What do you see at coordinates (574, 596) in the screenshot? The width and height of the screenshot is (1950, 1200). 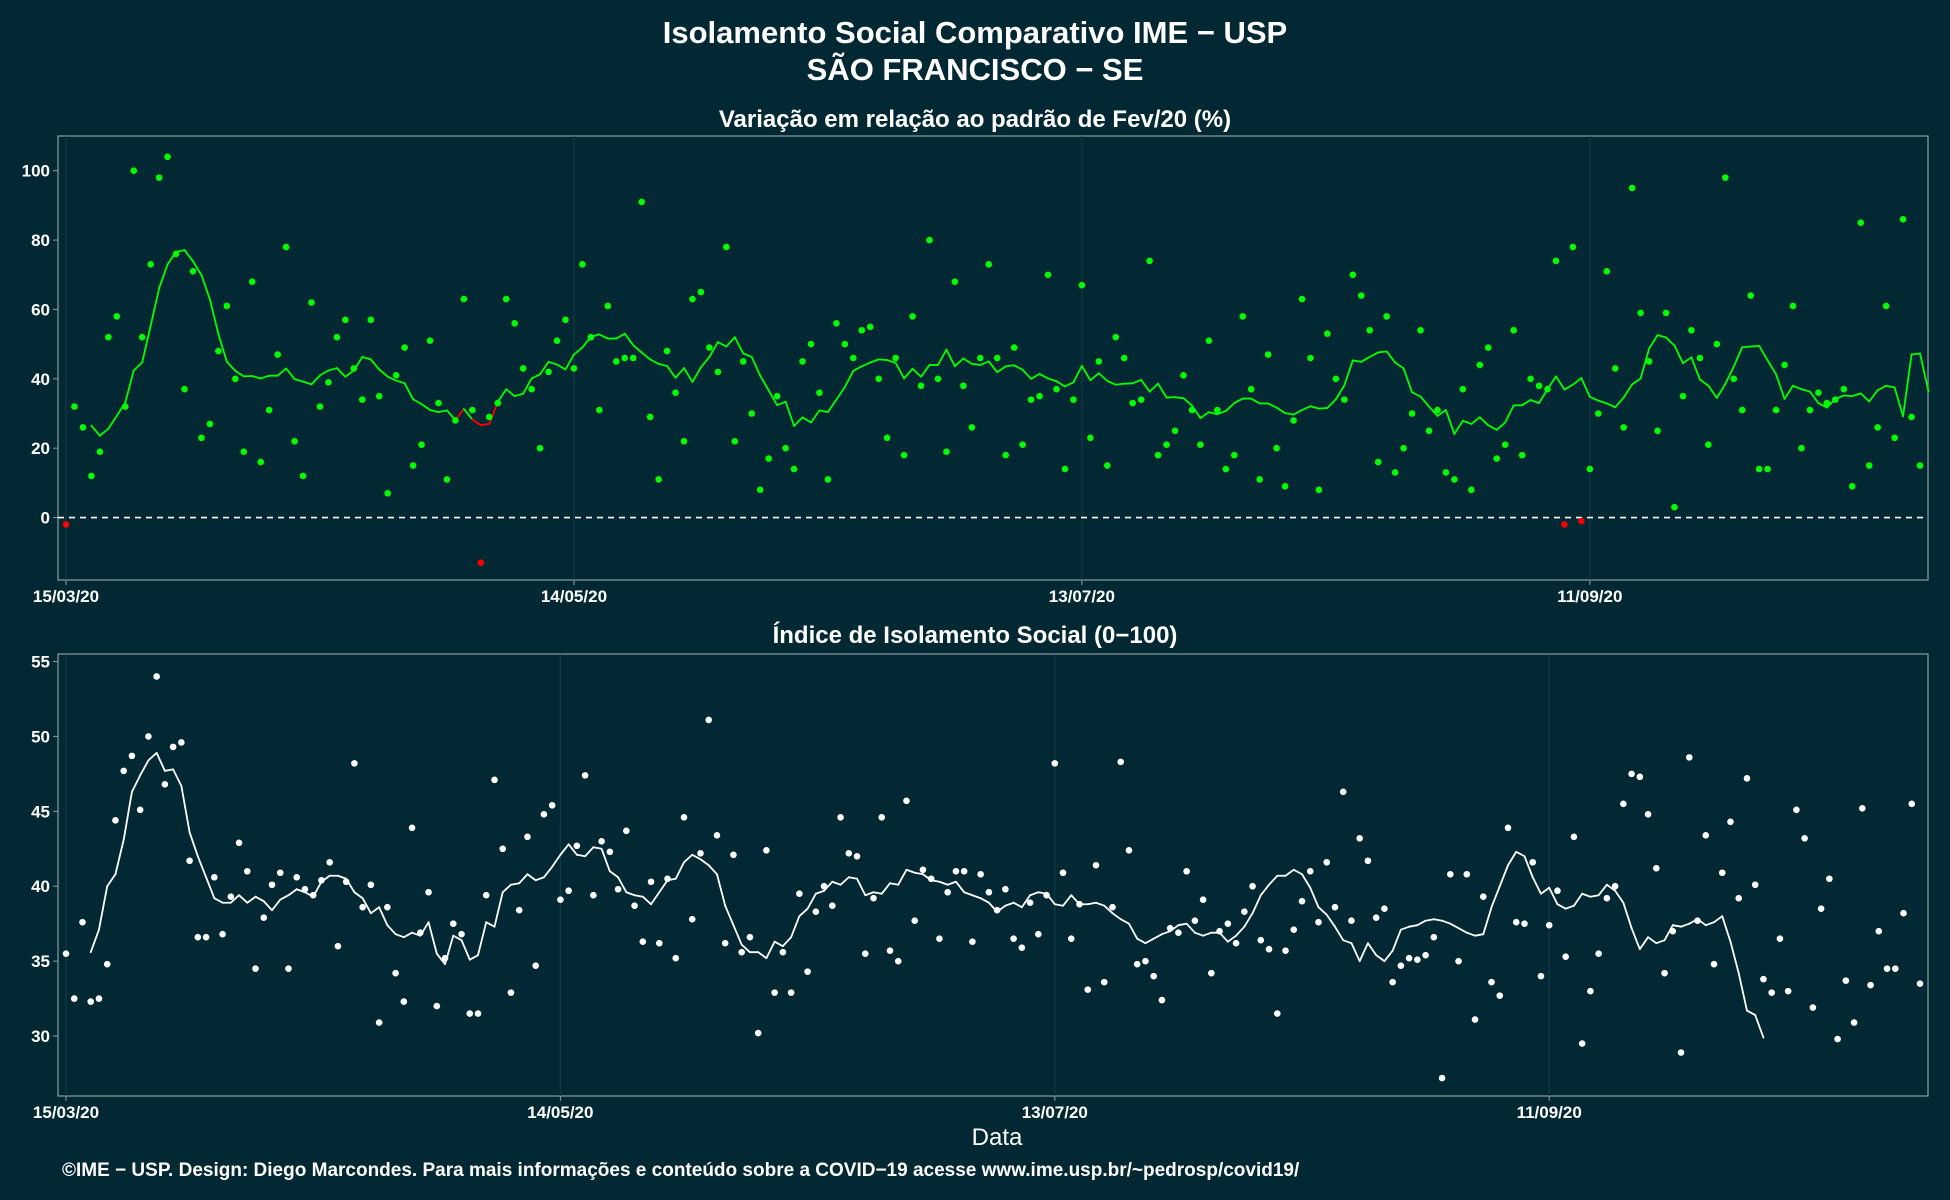 I see `top-x-tick-label: 14/05/20` at bounding box center [574, 596].